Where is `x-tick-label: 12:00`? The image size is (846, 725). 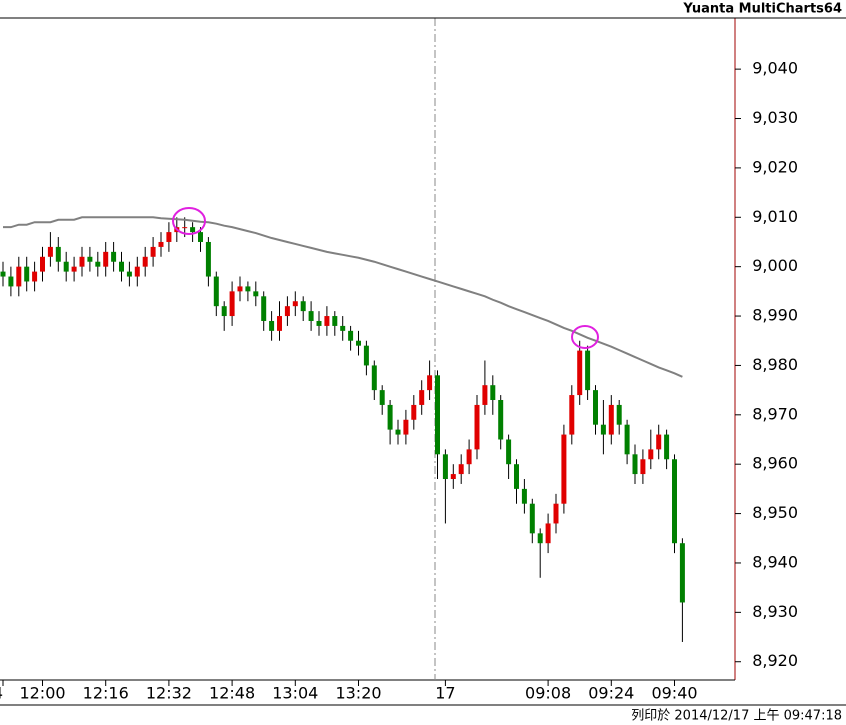 x-tick-label: 12:00 is located at coordinates (42, 693).